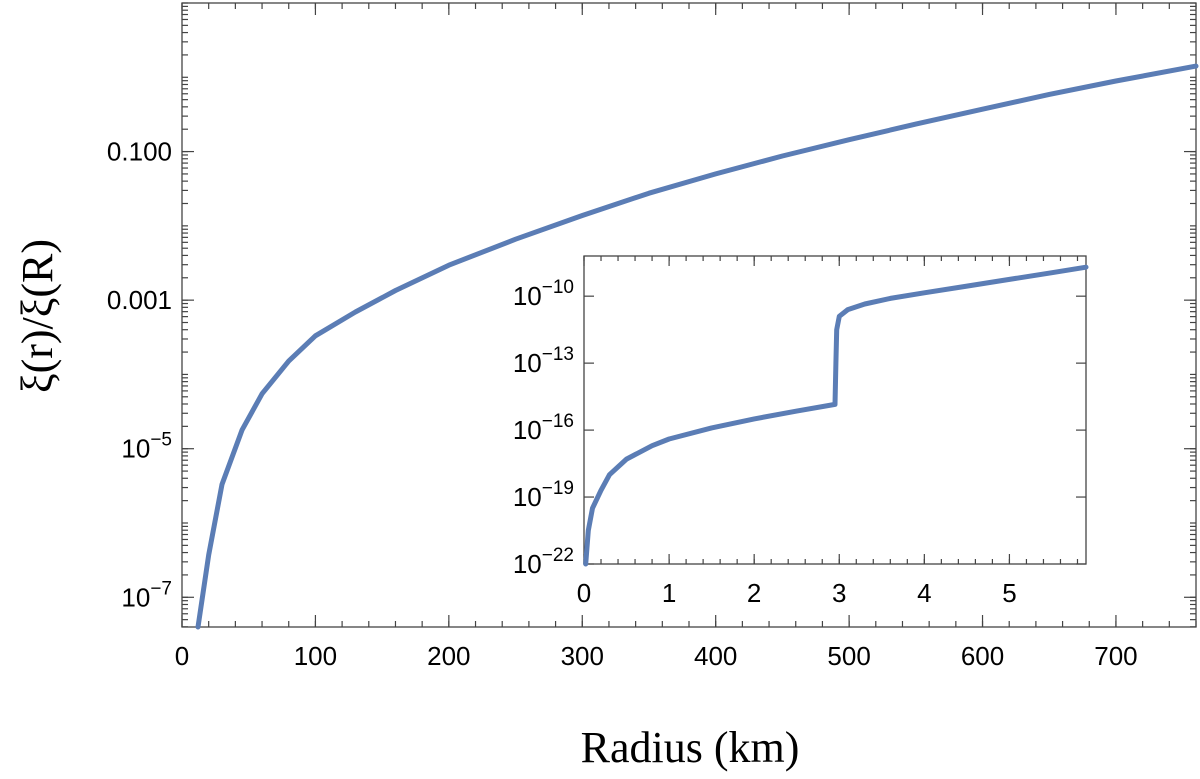  Describe the element at coordinates (146, 447) in the screenshot. I see `main-y-tick-label: 10⁻⁵` at that location.